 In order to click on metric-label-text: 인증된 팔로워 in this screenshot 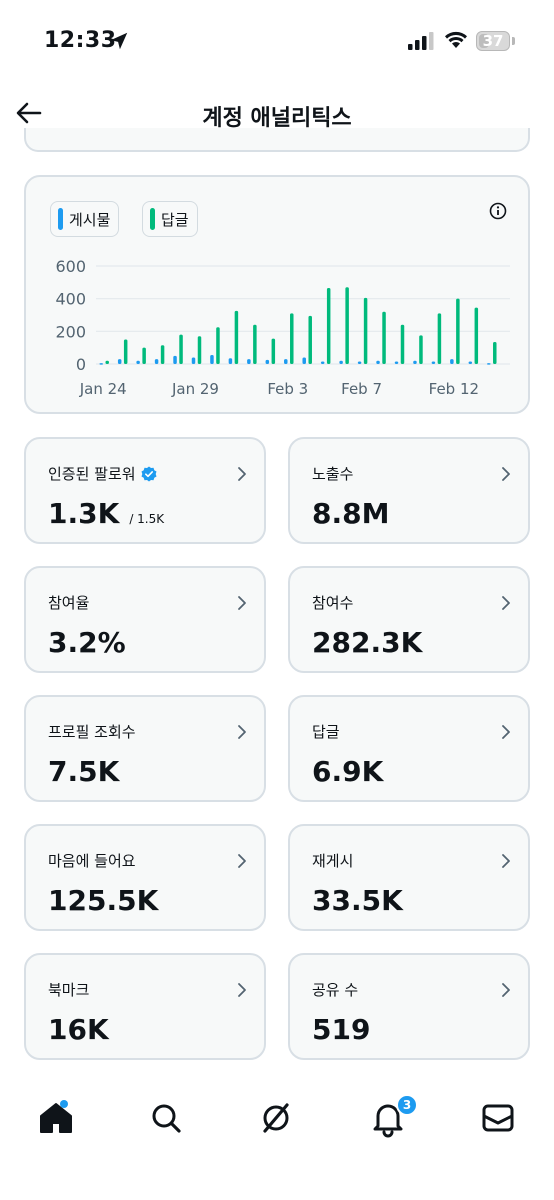, I will do `click(92, 474)`.